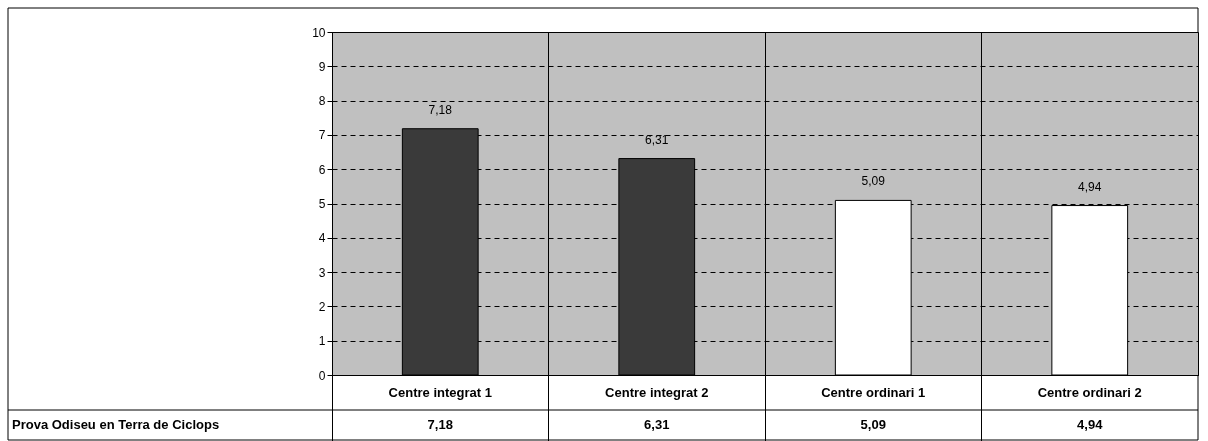  I want to click on data-label: 6,31, so click(657, 424).